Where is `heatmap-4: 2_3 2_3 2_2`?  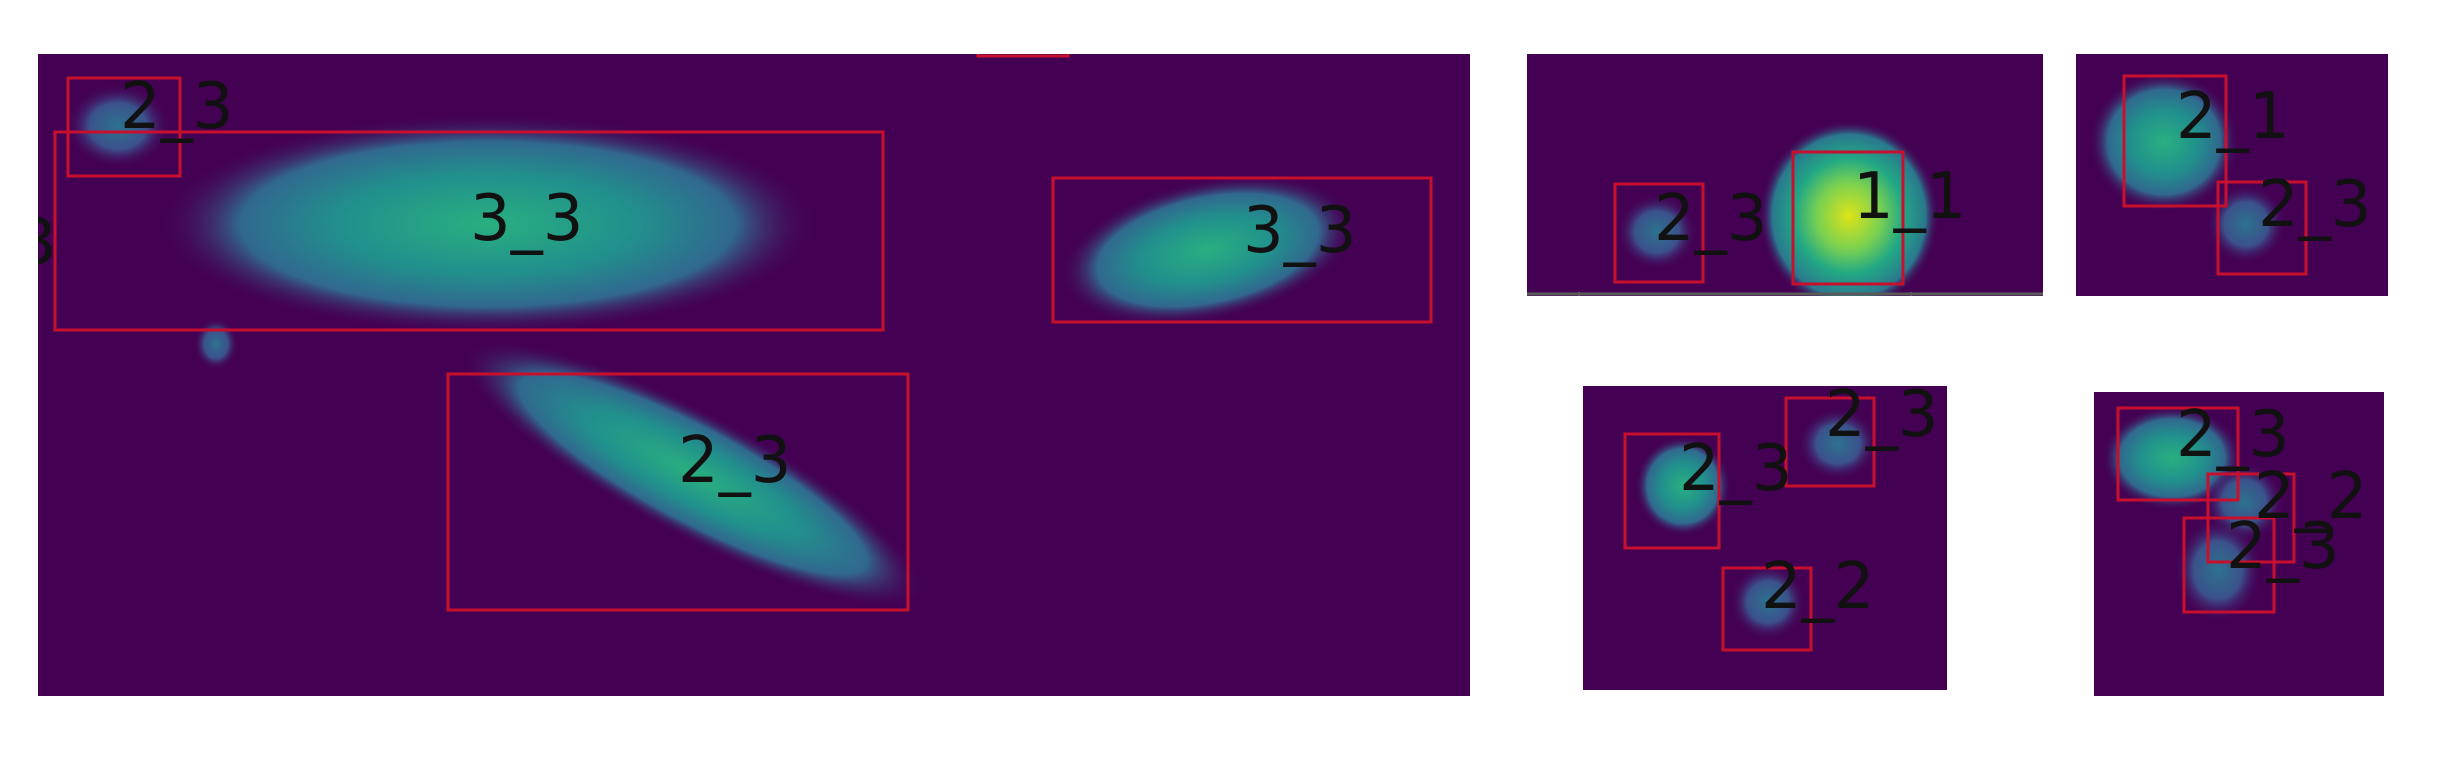 heatmap-4: 2_3 2_3 2_2 is located at coordinates (1765, 538).